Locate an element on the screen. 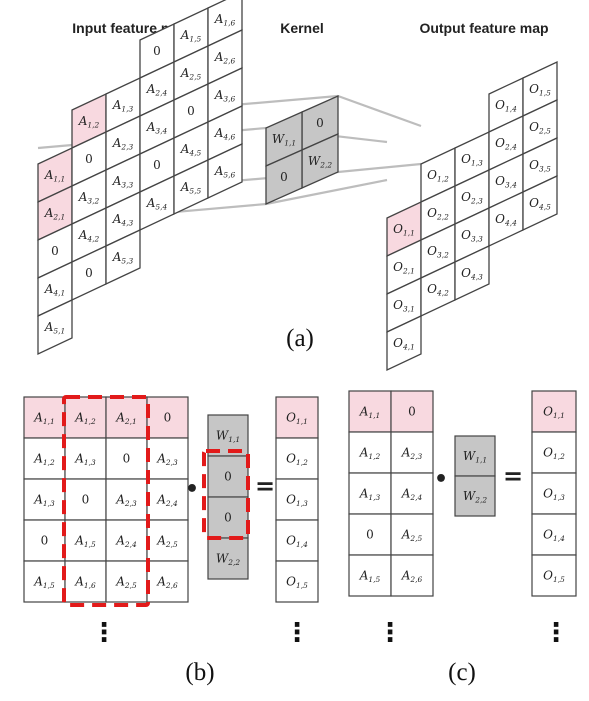 The image size is (589, 701). output-label-o-2-3: O2,3 is located at coordinates (472, 197).